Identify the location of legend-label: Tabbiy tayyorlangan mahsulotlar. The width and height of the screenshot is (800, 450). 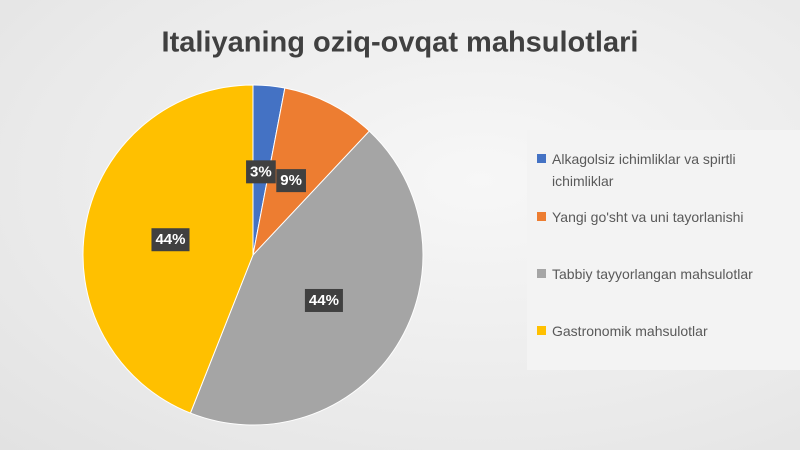
(652, 274).